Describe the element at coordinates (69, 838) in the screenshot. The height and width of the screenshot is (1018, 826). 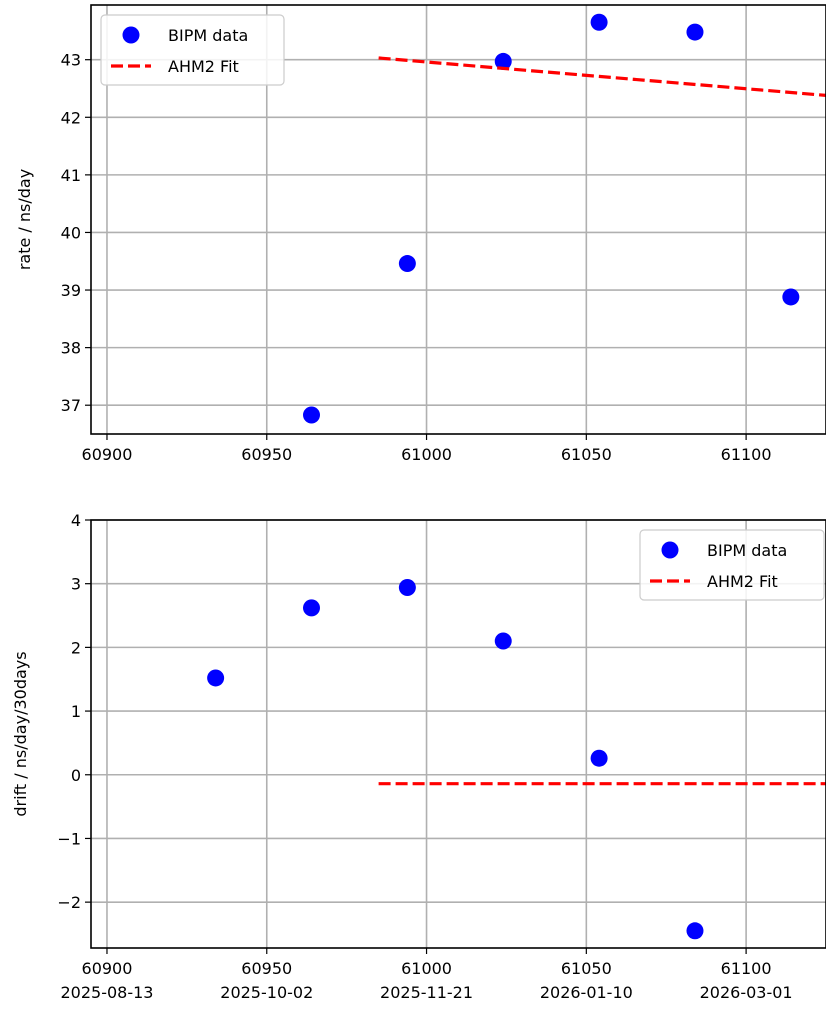
I see `y-tick-label: −1` at that location.